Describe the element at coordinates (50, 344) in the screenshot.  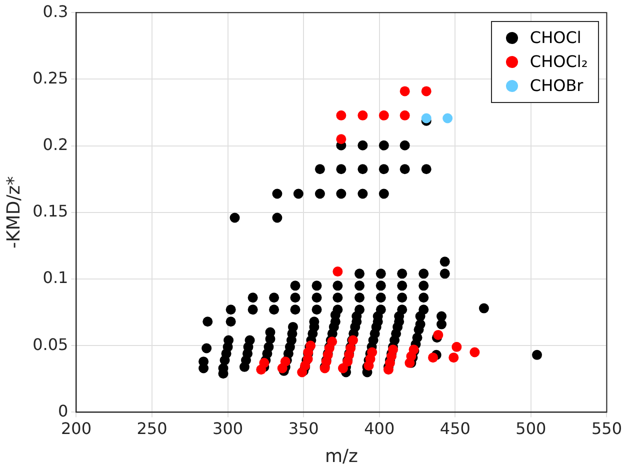
I see `y-tick-label: 0.05` at that location.